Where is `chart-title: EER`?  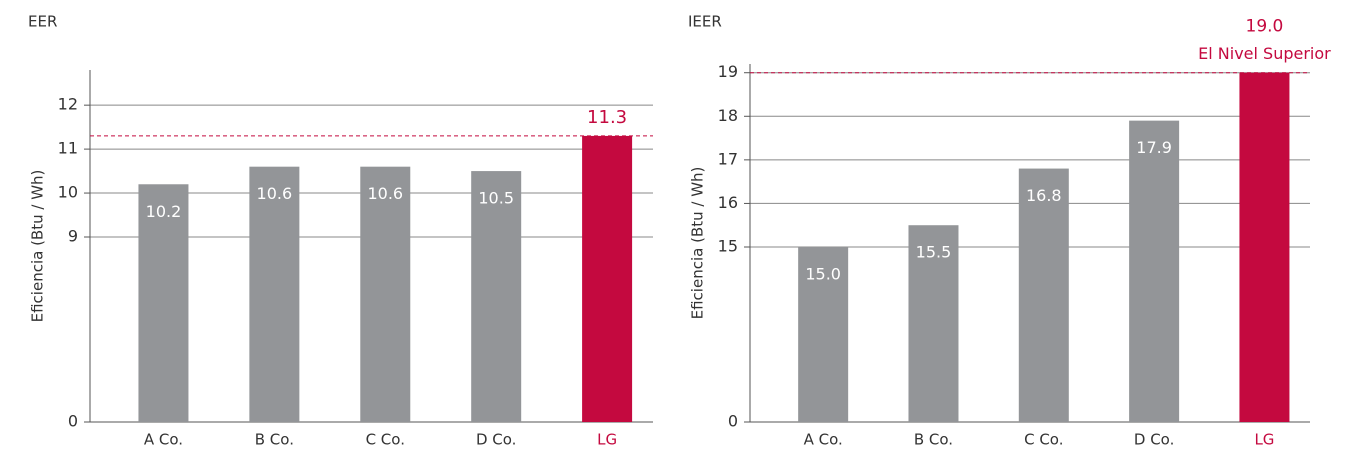 chart-title: EER is located at coordinates (42, 22).